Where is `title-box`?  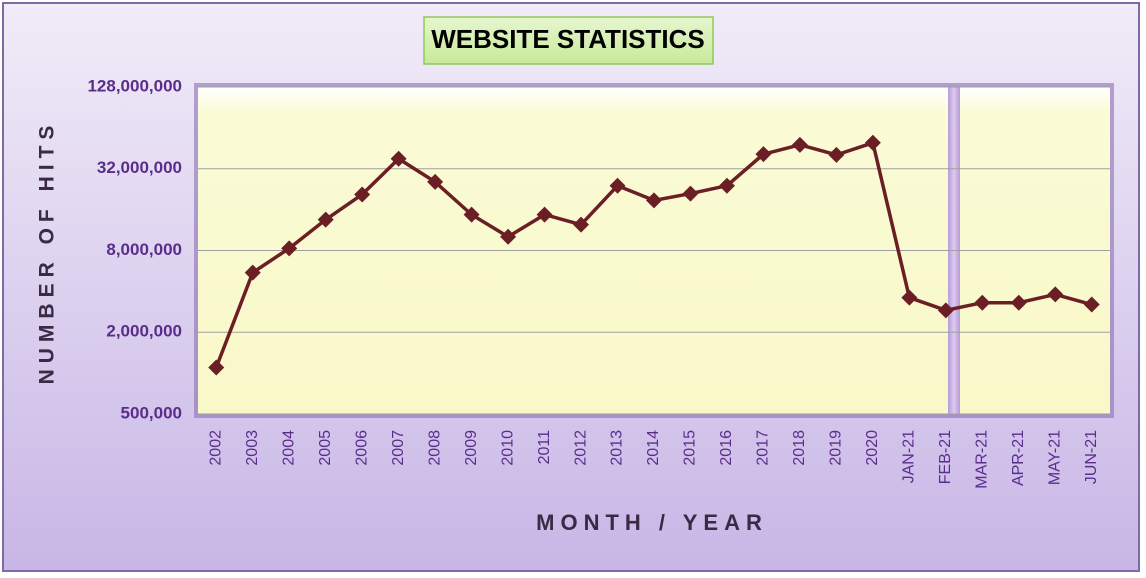 title-box is located at coordinates (568, 40).